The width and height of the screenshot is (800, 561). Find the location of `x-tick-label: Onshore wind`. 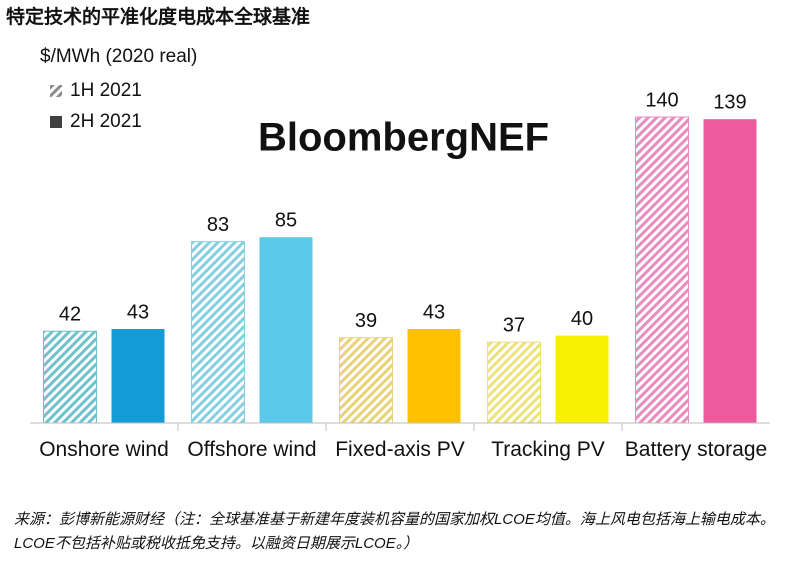

x-tick-label: Onshore wind is located at coordinates (104, 449).